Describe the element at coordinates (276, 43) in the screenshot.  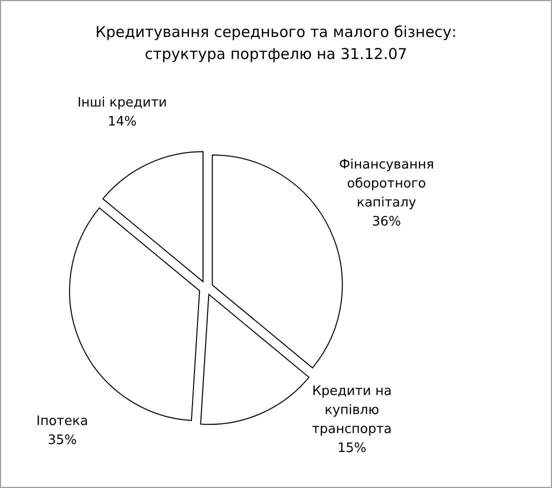
I see `chart-title: Кредитування середнього та малого бізнесу: структура портфелю на 31.12.07` at that location.